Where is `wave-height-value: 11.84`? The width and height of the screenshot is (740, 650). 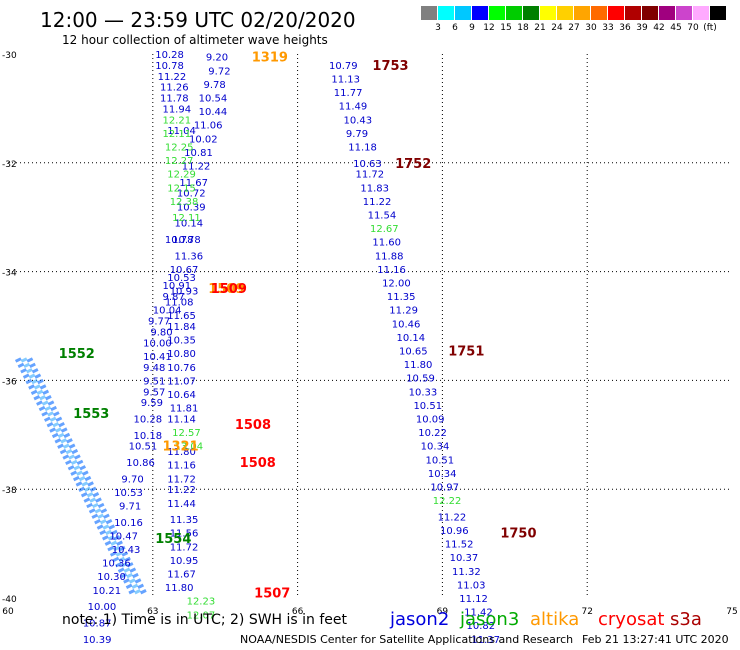 wave-height-value: 11.84 is located at coordinates (181, 327).